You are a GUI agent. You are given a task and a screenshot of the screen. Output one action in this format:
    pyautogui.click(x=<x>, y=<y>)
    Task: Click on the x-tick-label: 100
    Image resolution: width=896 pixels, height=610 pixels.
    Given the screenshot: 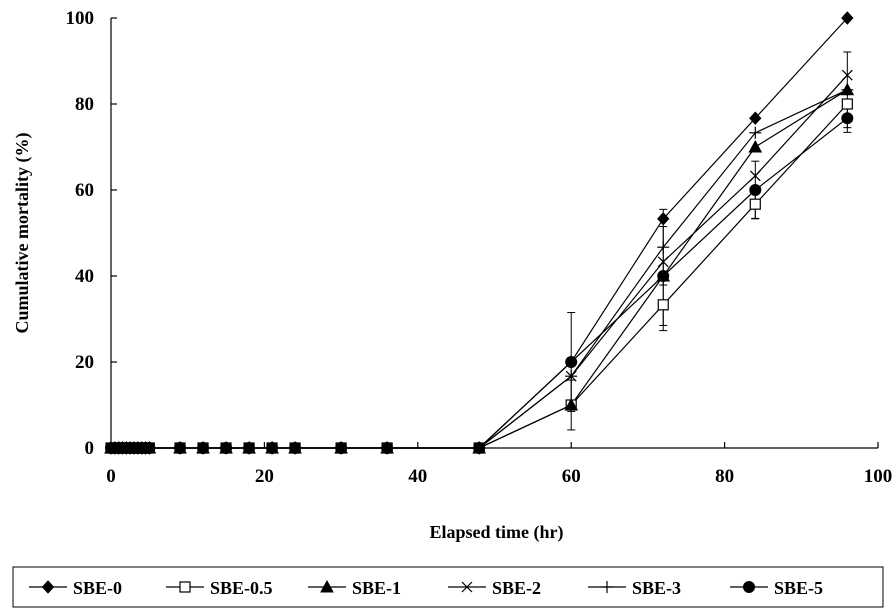 What is the action you would take?
    pyautogui.click(x=878, y=476)
    